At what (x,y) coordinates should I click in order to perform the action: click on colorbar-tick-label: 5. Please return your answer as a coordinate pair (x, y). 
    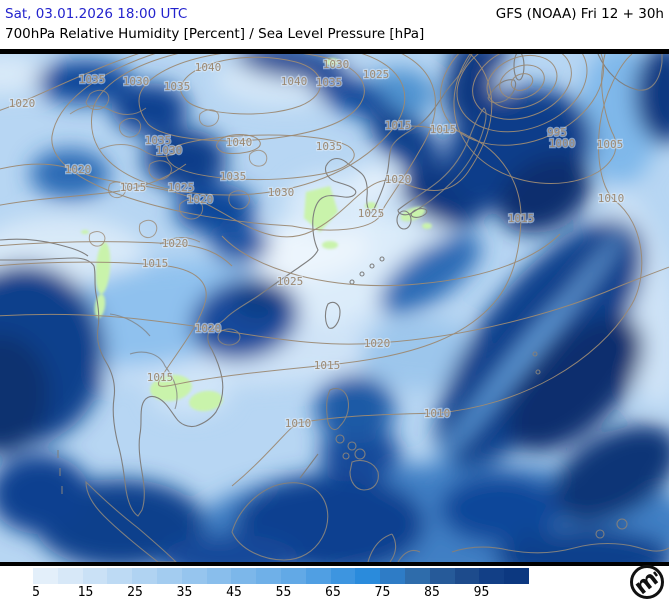
    Looking at the image, I should click on (36, 592).